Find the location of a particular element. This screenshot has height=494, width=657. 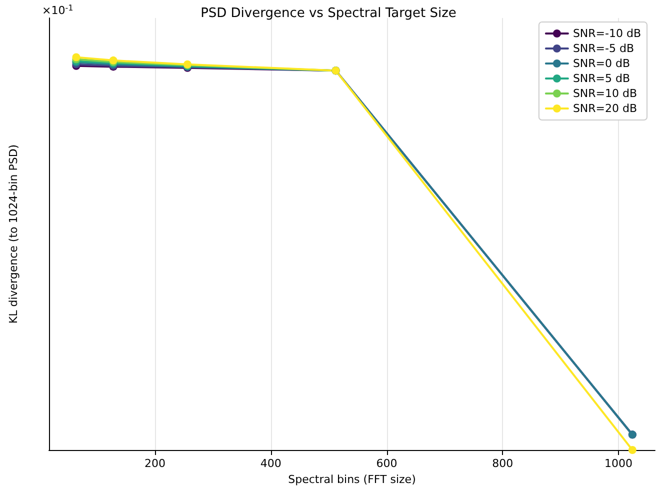

legend-label: SNR=-5 dB is located at coordinates (603, 48).